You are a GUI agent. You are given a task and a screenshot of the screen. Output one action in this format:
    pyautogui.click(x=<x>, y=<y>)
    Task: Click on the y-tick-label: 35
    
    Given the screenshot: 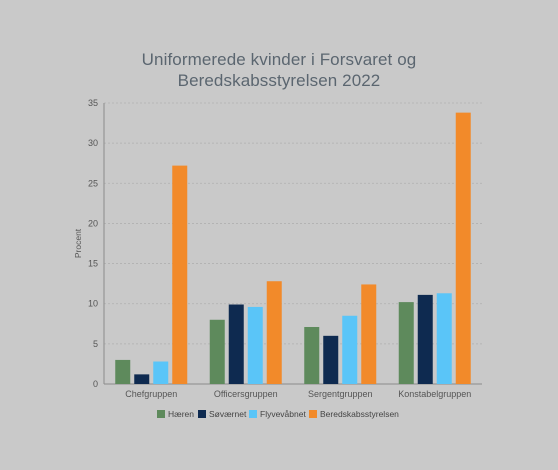 What is the action you would take?
    pyautogui.click(x=93, y=103)
    